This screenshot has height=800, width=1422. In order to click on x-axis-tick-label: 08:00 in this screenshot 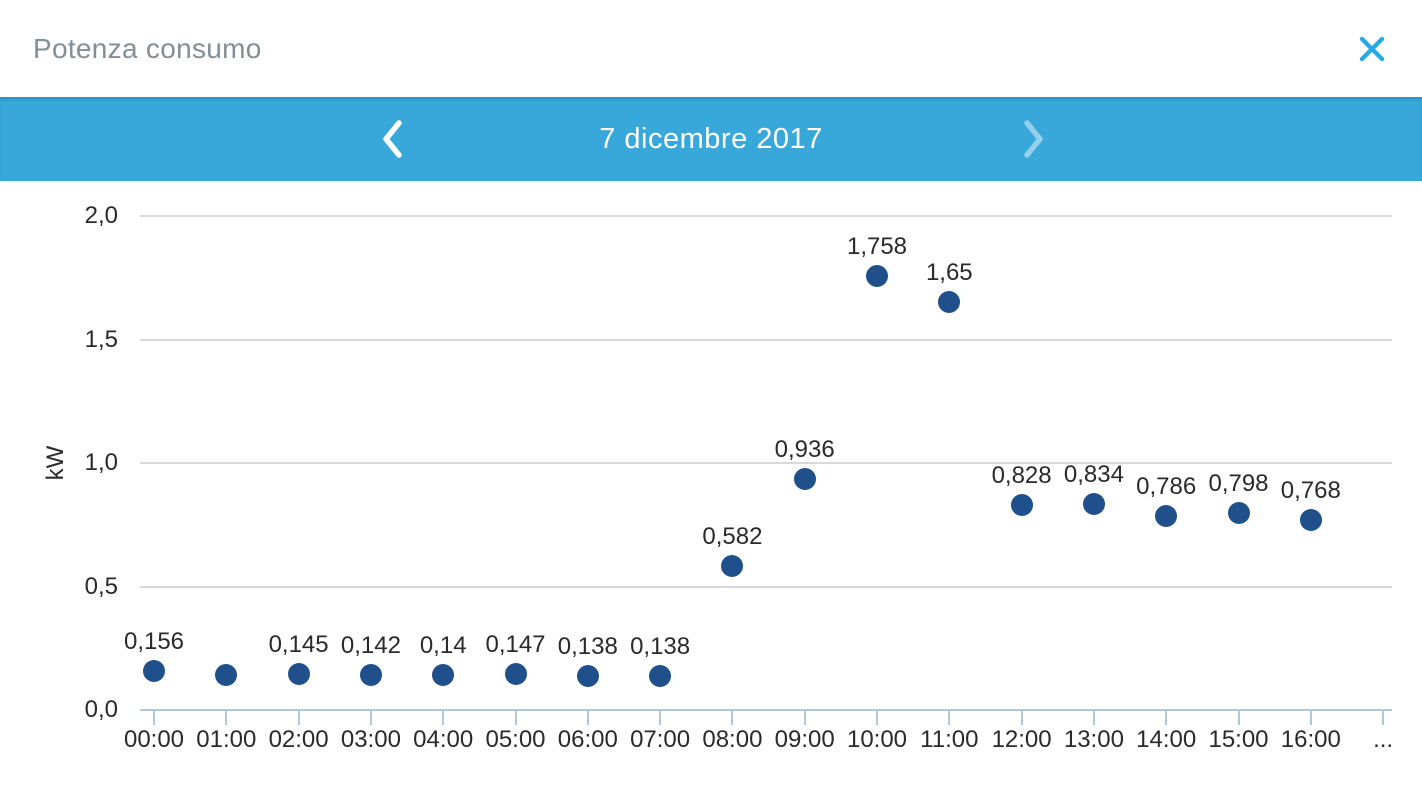, I will do `click(732, 739)`.